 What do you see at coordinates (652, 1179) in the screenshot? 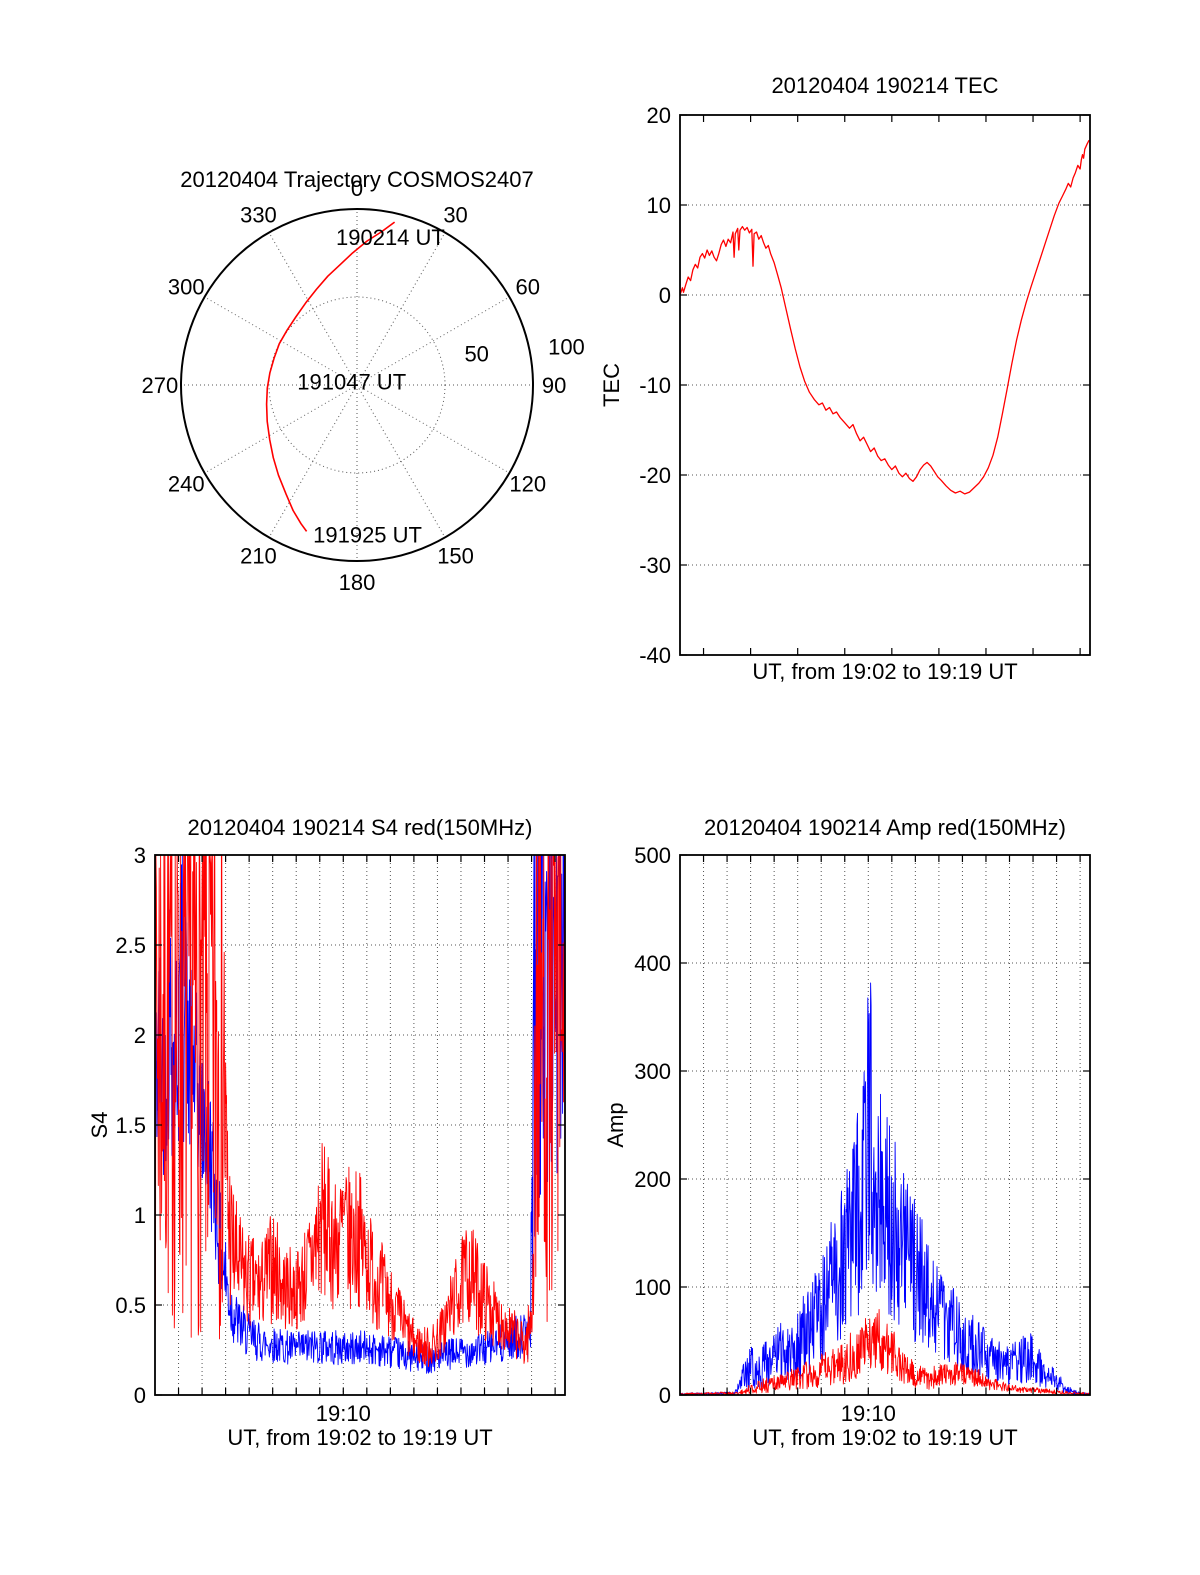
I see `amp-y-tick-label: 200` at bounding box center [652, 1179].